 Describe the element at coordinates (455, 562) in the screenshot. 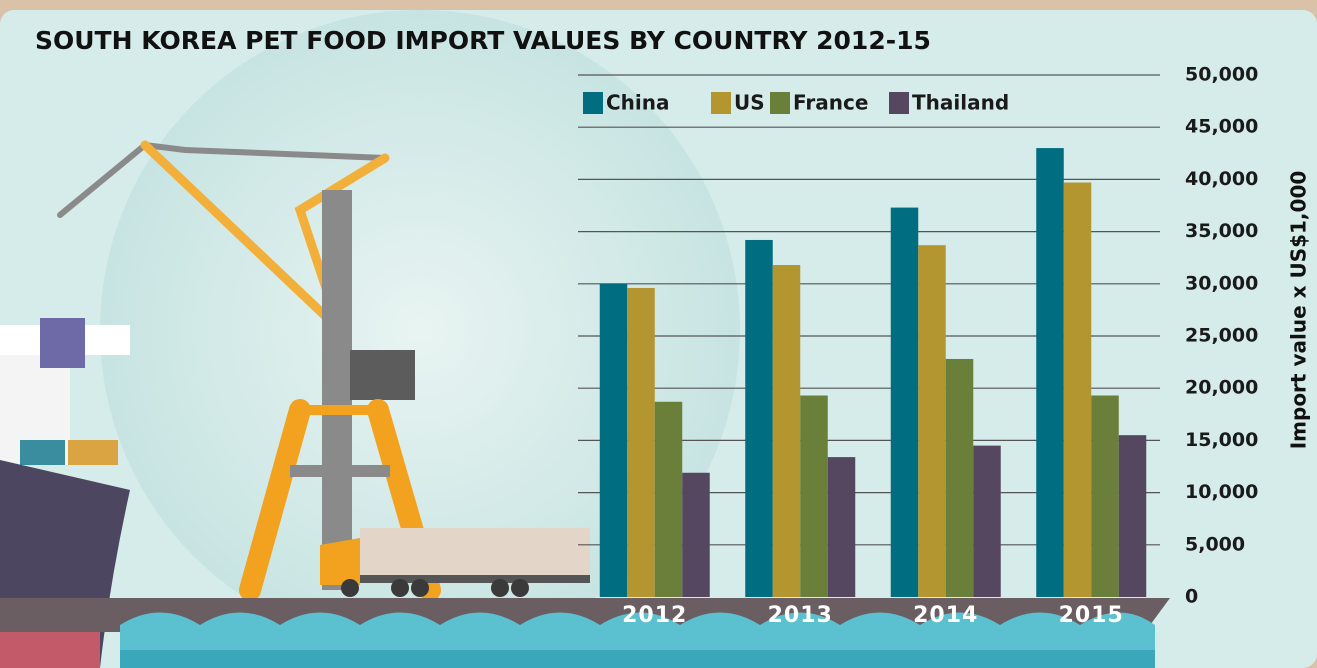

I see `truck` at that location.